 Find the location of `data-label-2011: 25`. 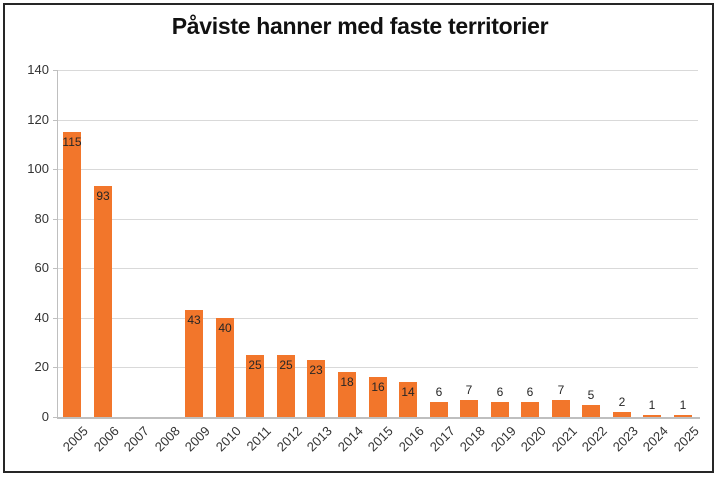

data-label-2011: 25 is located at coordinates (255, 365).